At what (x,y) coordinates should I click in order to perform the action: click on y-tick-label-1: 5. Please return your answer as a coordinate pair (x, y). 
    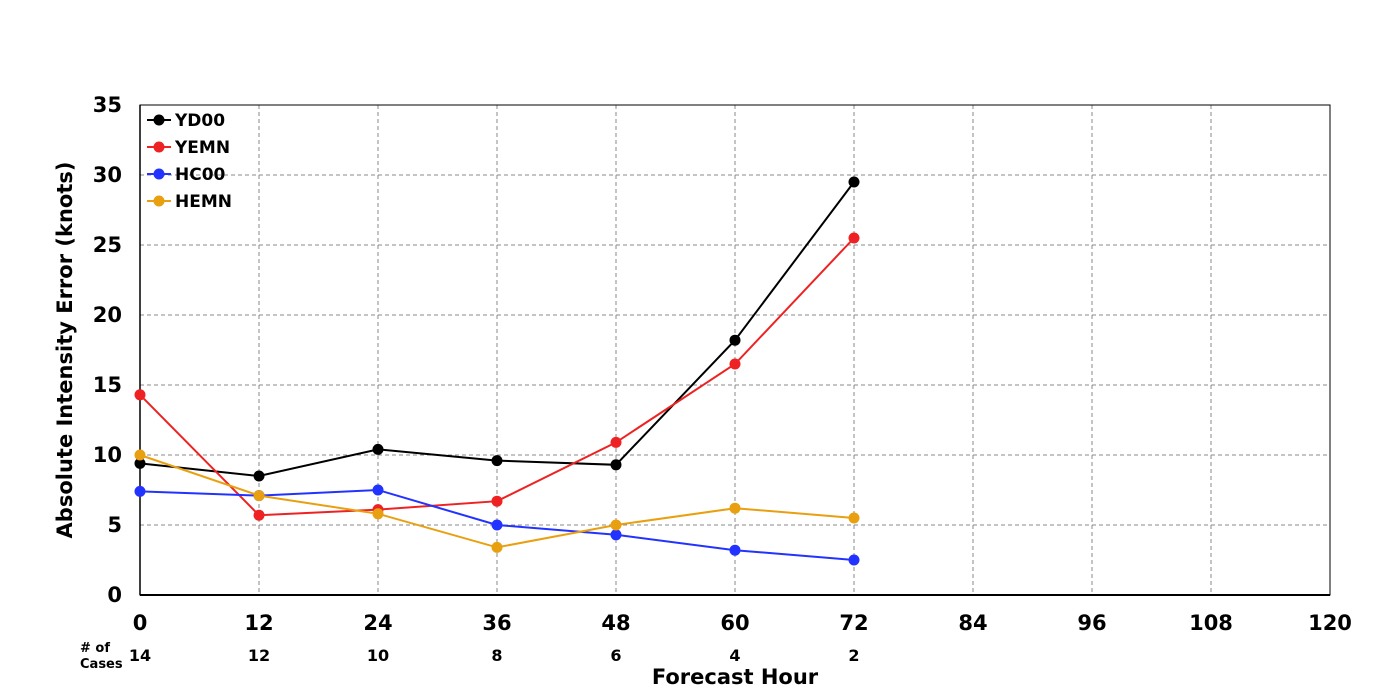
    Looking at the image, I should click on (114, 525).